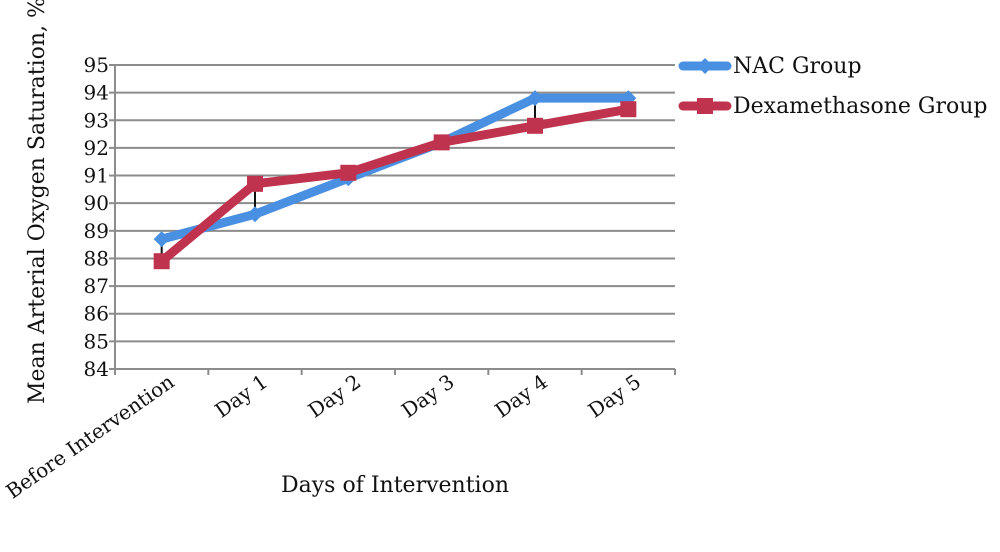 The width and height of the screenshot is (1000, 552). I want to click on x-tick-label-2: Day 2, so click(335, 395).